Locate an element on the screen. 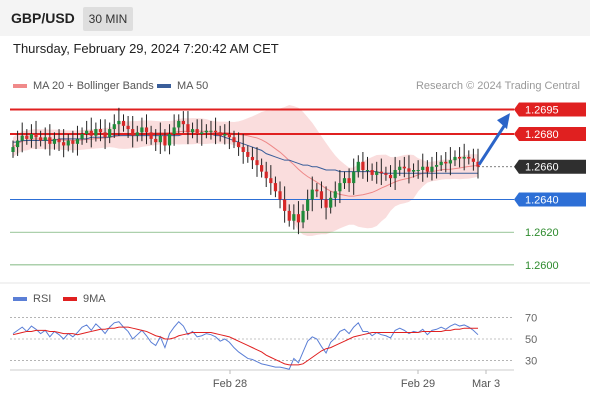 The height and width of the screenshot is (400, 590). level-1-2660: 1.2660 is located at coordinates (532, 166).